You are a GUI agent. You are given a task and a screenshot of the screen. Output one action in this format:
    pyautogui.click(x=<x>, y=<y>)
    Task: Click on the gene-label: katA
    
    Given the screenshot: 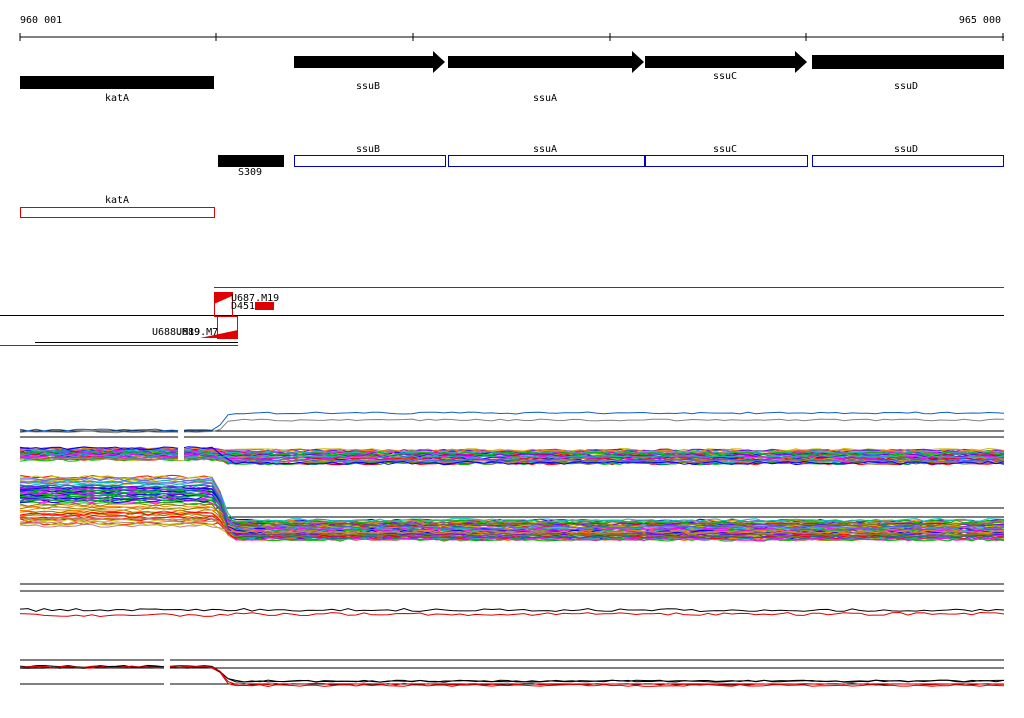 What is the action you would take?
    pyautogui.click(x=117, y=98)
    